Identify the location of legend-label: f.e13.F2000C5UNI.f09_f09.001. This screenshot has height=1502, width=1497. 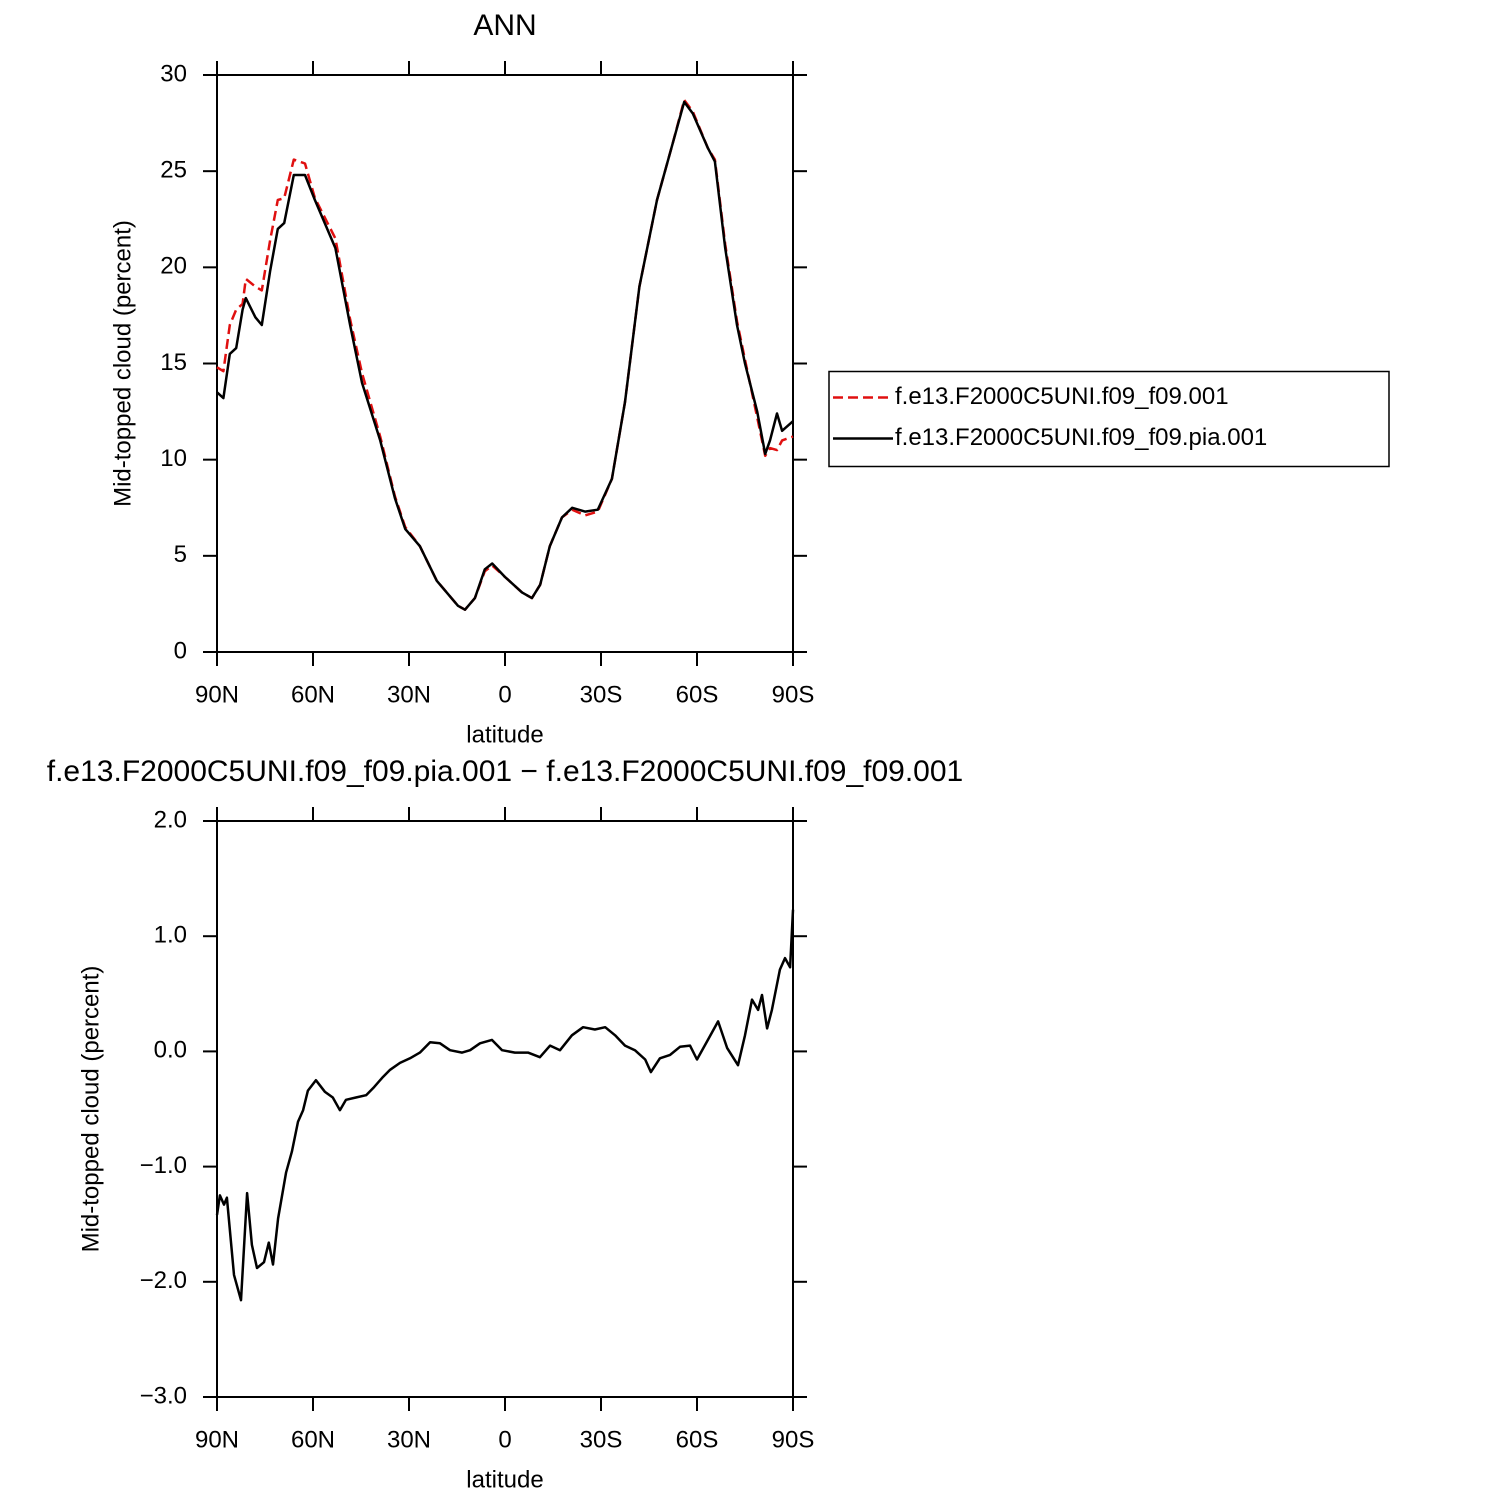
(1062, 396).